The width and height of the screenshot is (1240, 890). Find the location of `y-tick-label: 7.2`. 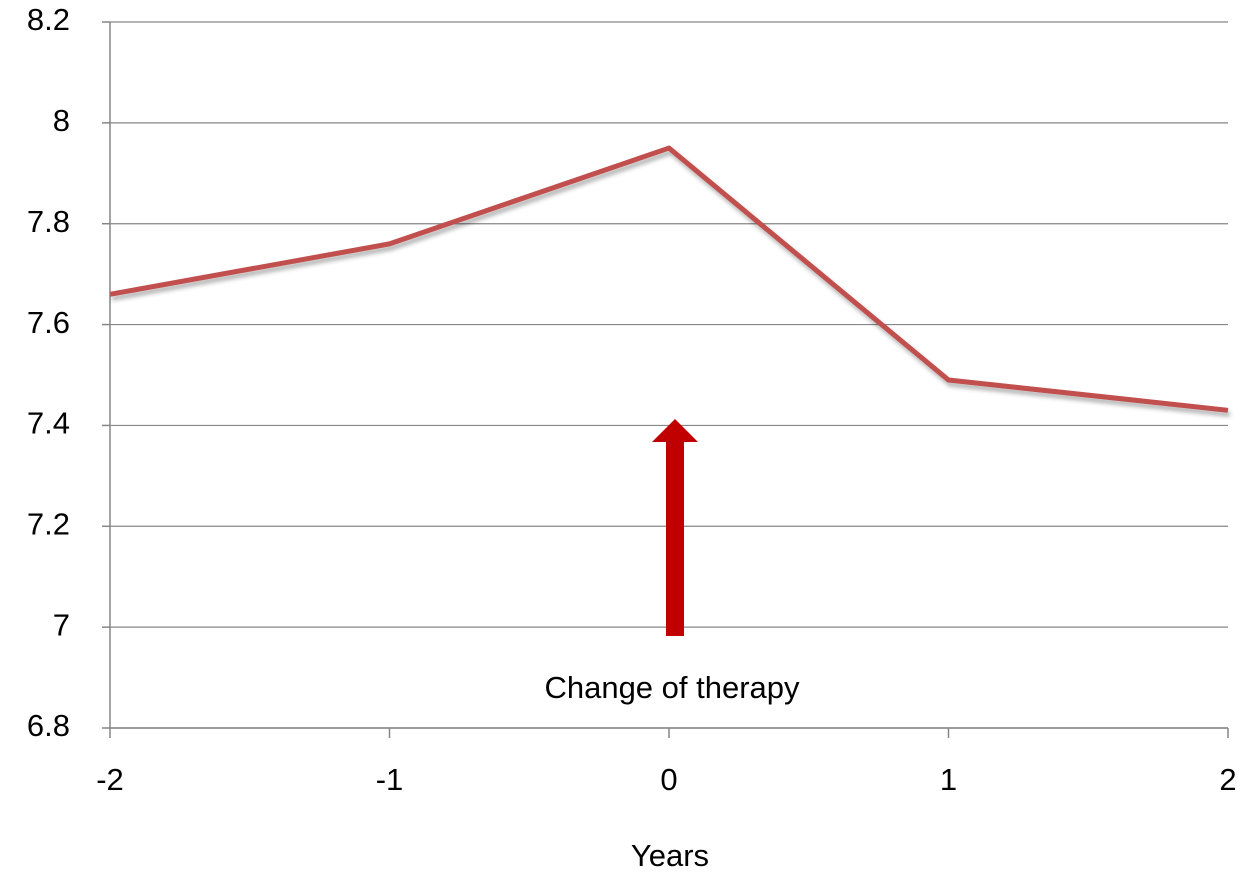

y-tick-label: 7.2 is located at coordinates (48, 523).